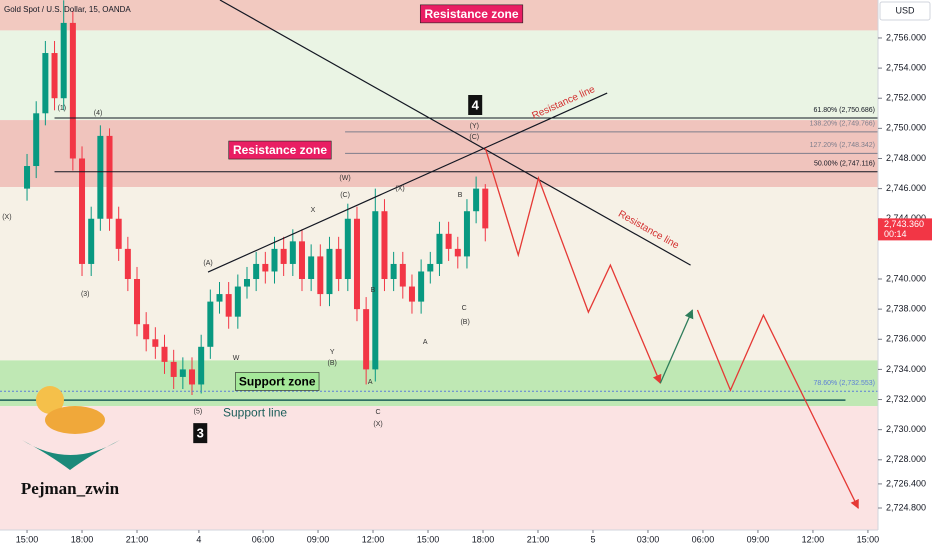 This screenshot has height=550, width=932. I want to click on zone-label: Resistance zone, so click(472, 14).